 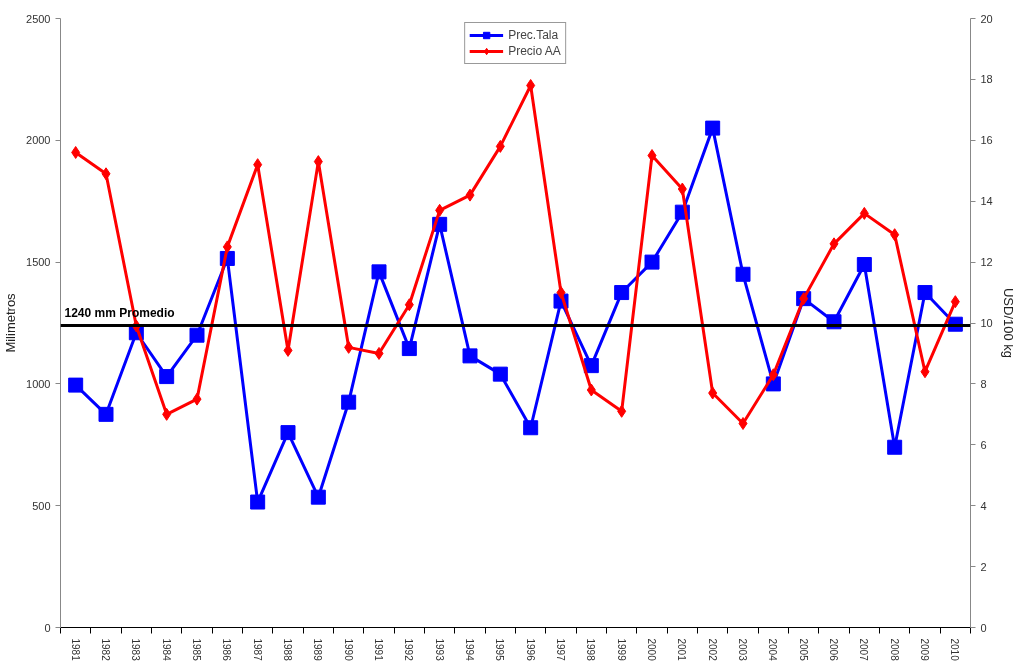 What do you see at coordinates (924, 650) in the screenshot?
I see `x-tick-label: 2009` at bounding box center [924, 650].